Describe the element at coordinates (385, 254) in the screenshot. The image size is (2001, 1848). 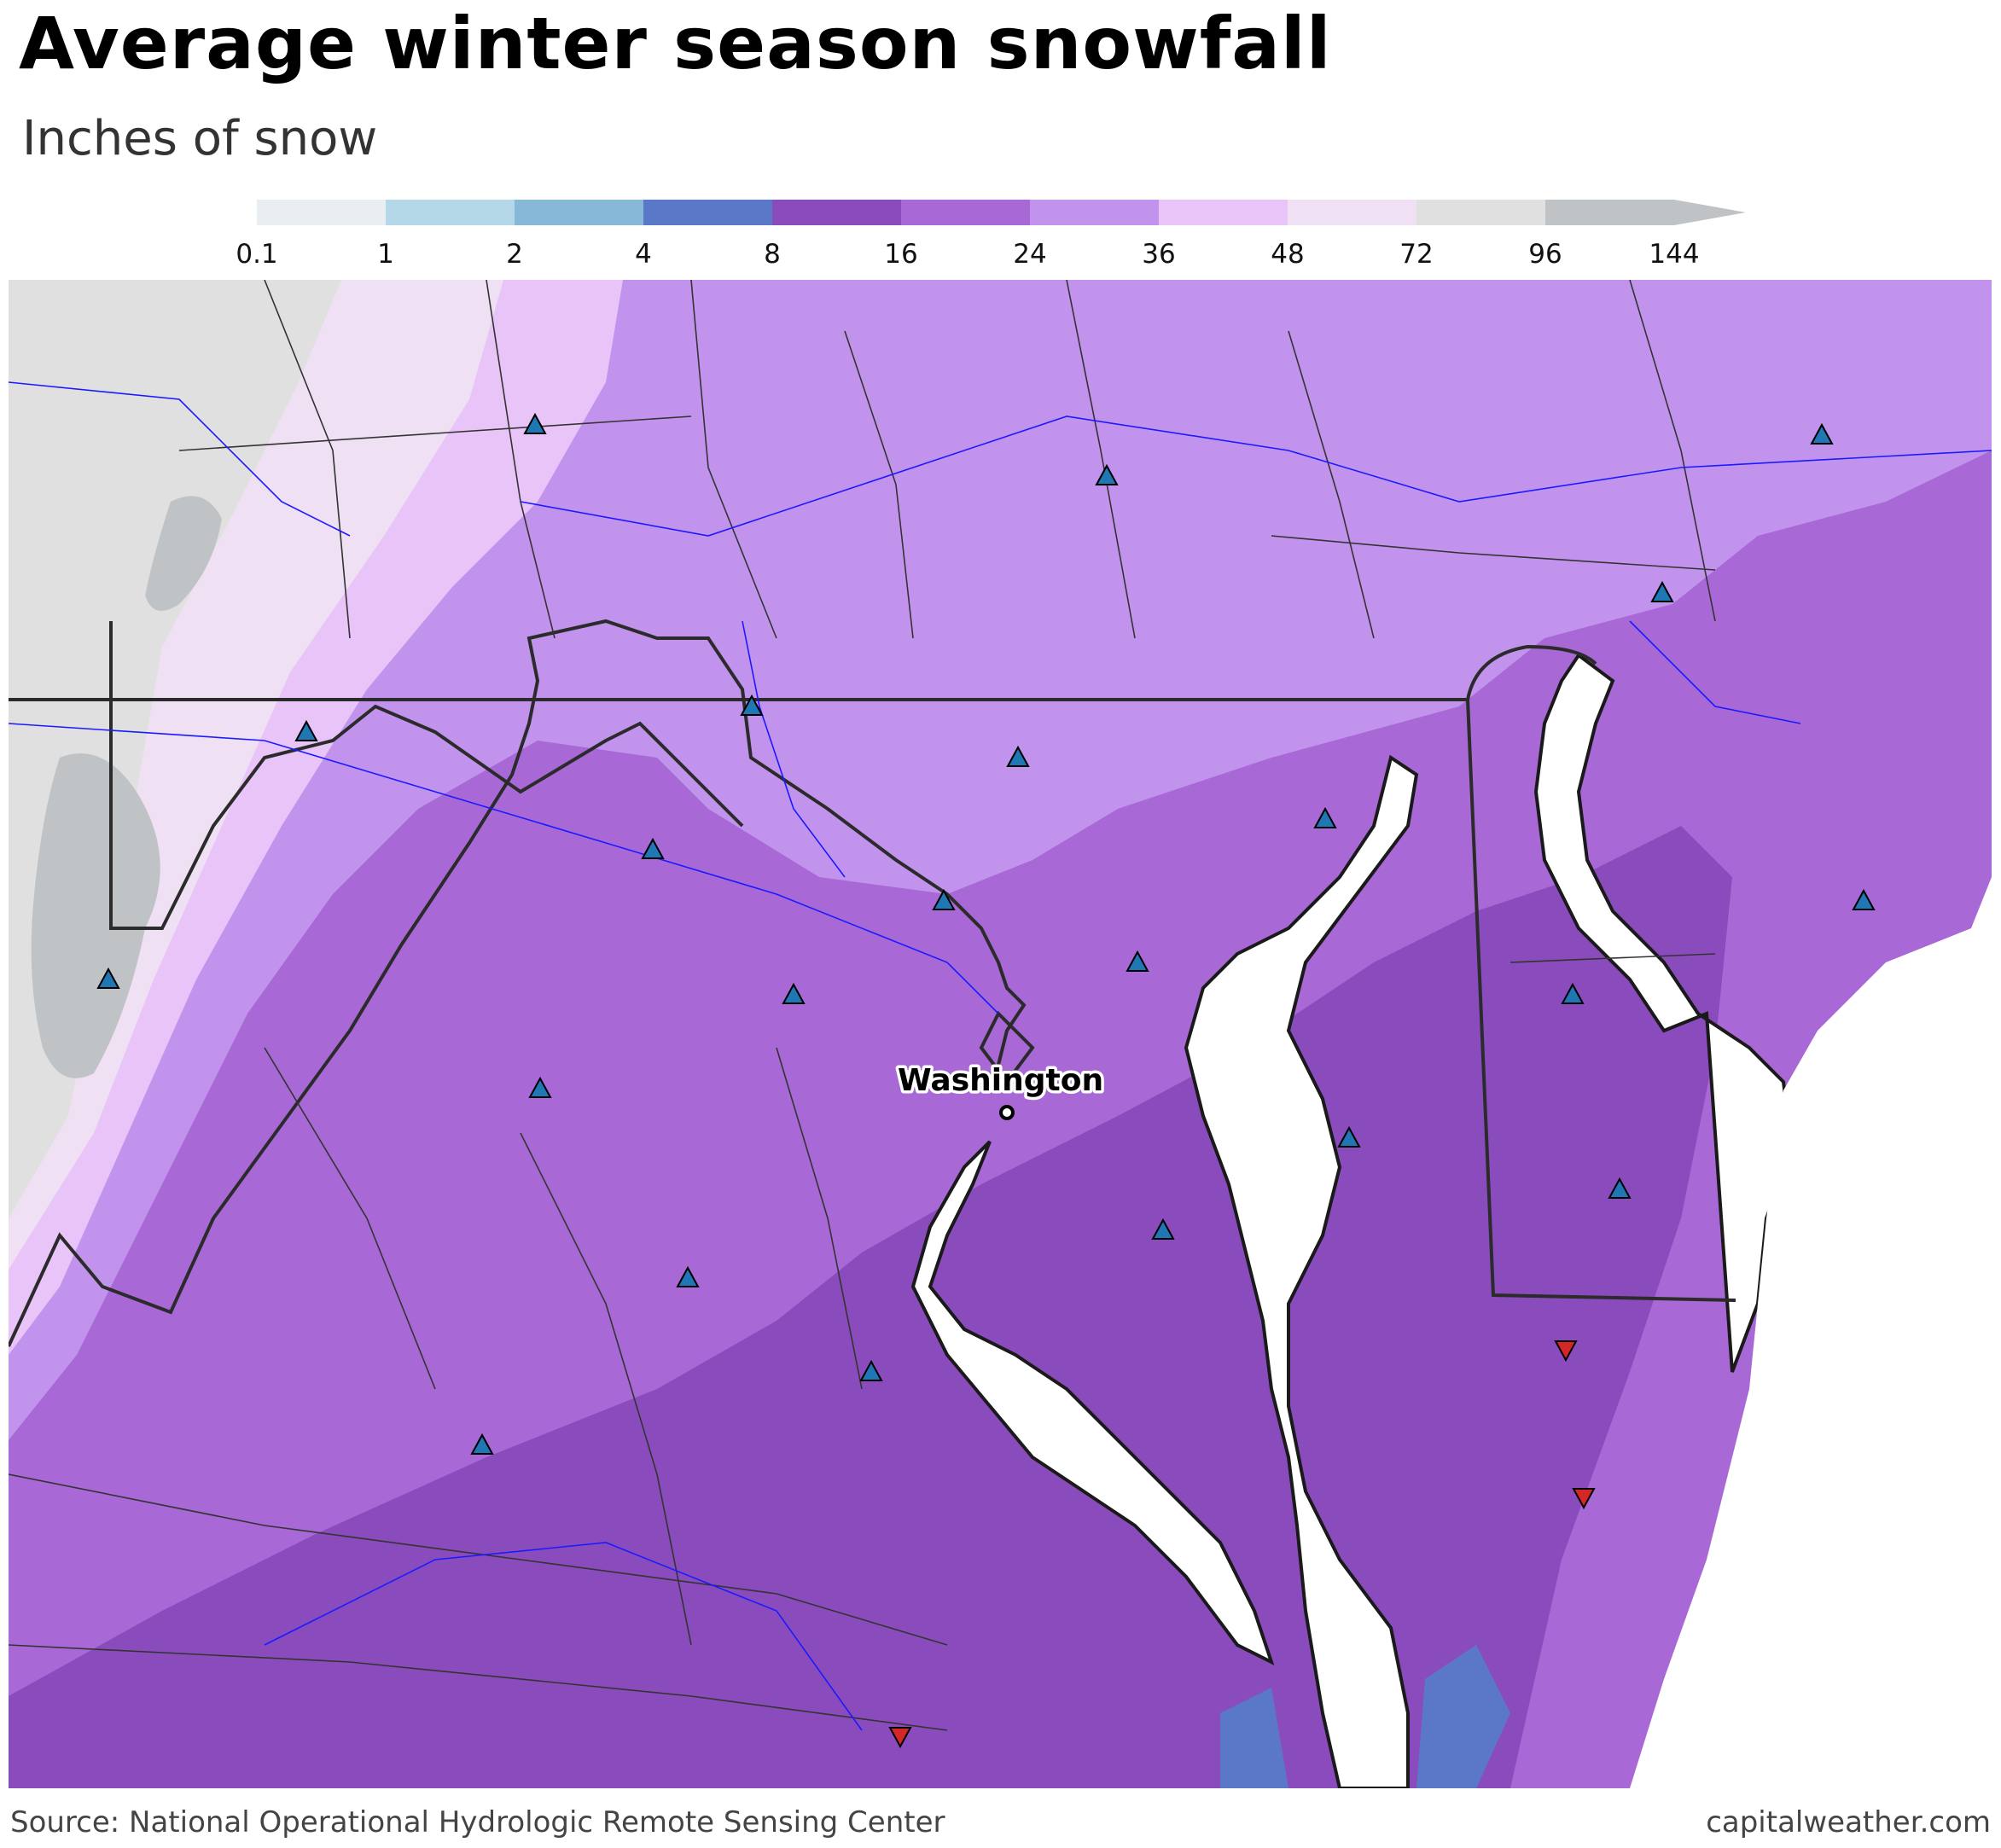
I see `legend-tick-label: 1` at that location.